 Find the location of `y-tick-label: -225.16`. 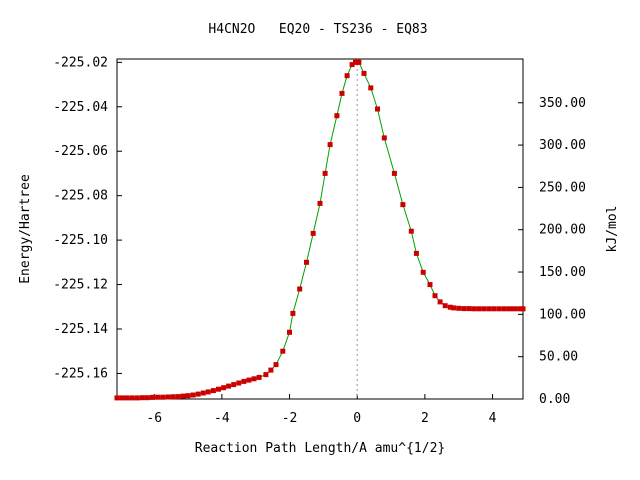

y-tick-label: -225.16 is located at coordinates (80, 373).